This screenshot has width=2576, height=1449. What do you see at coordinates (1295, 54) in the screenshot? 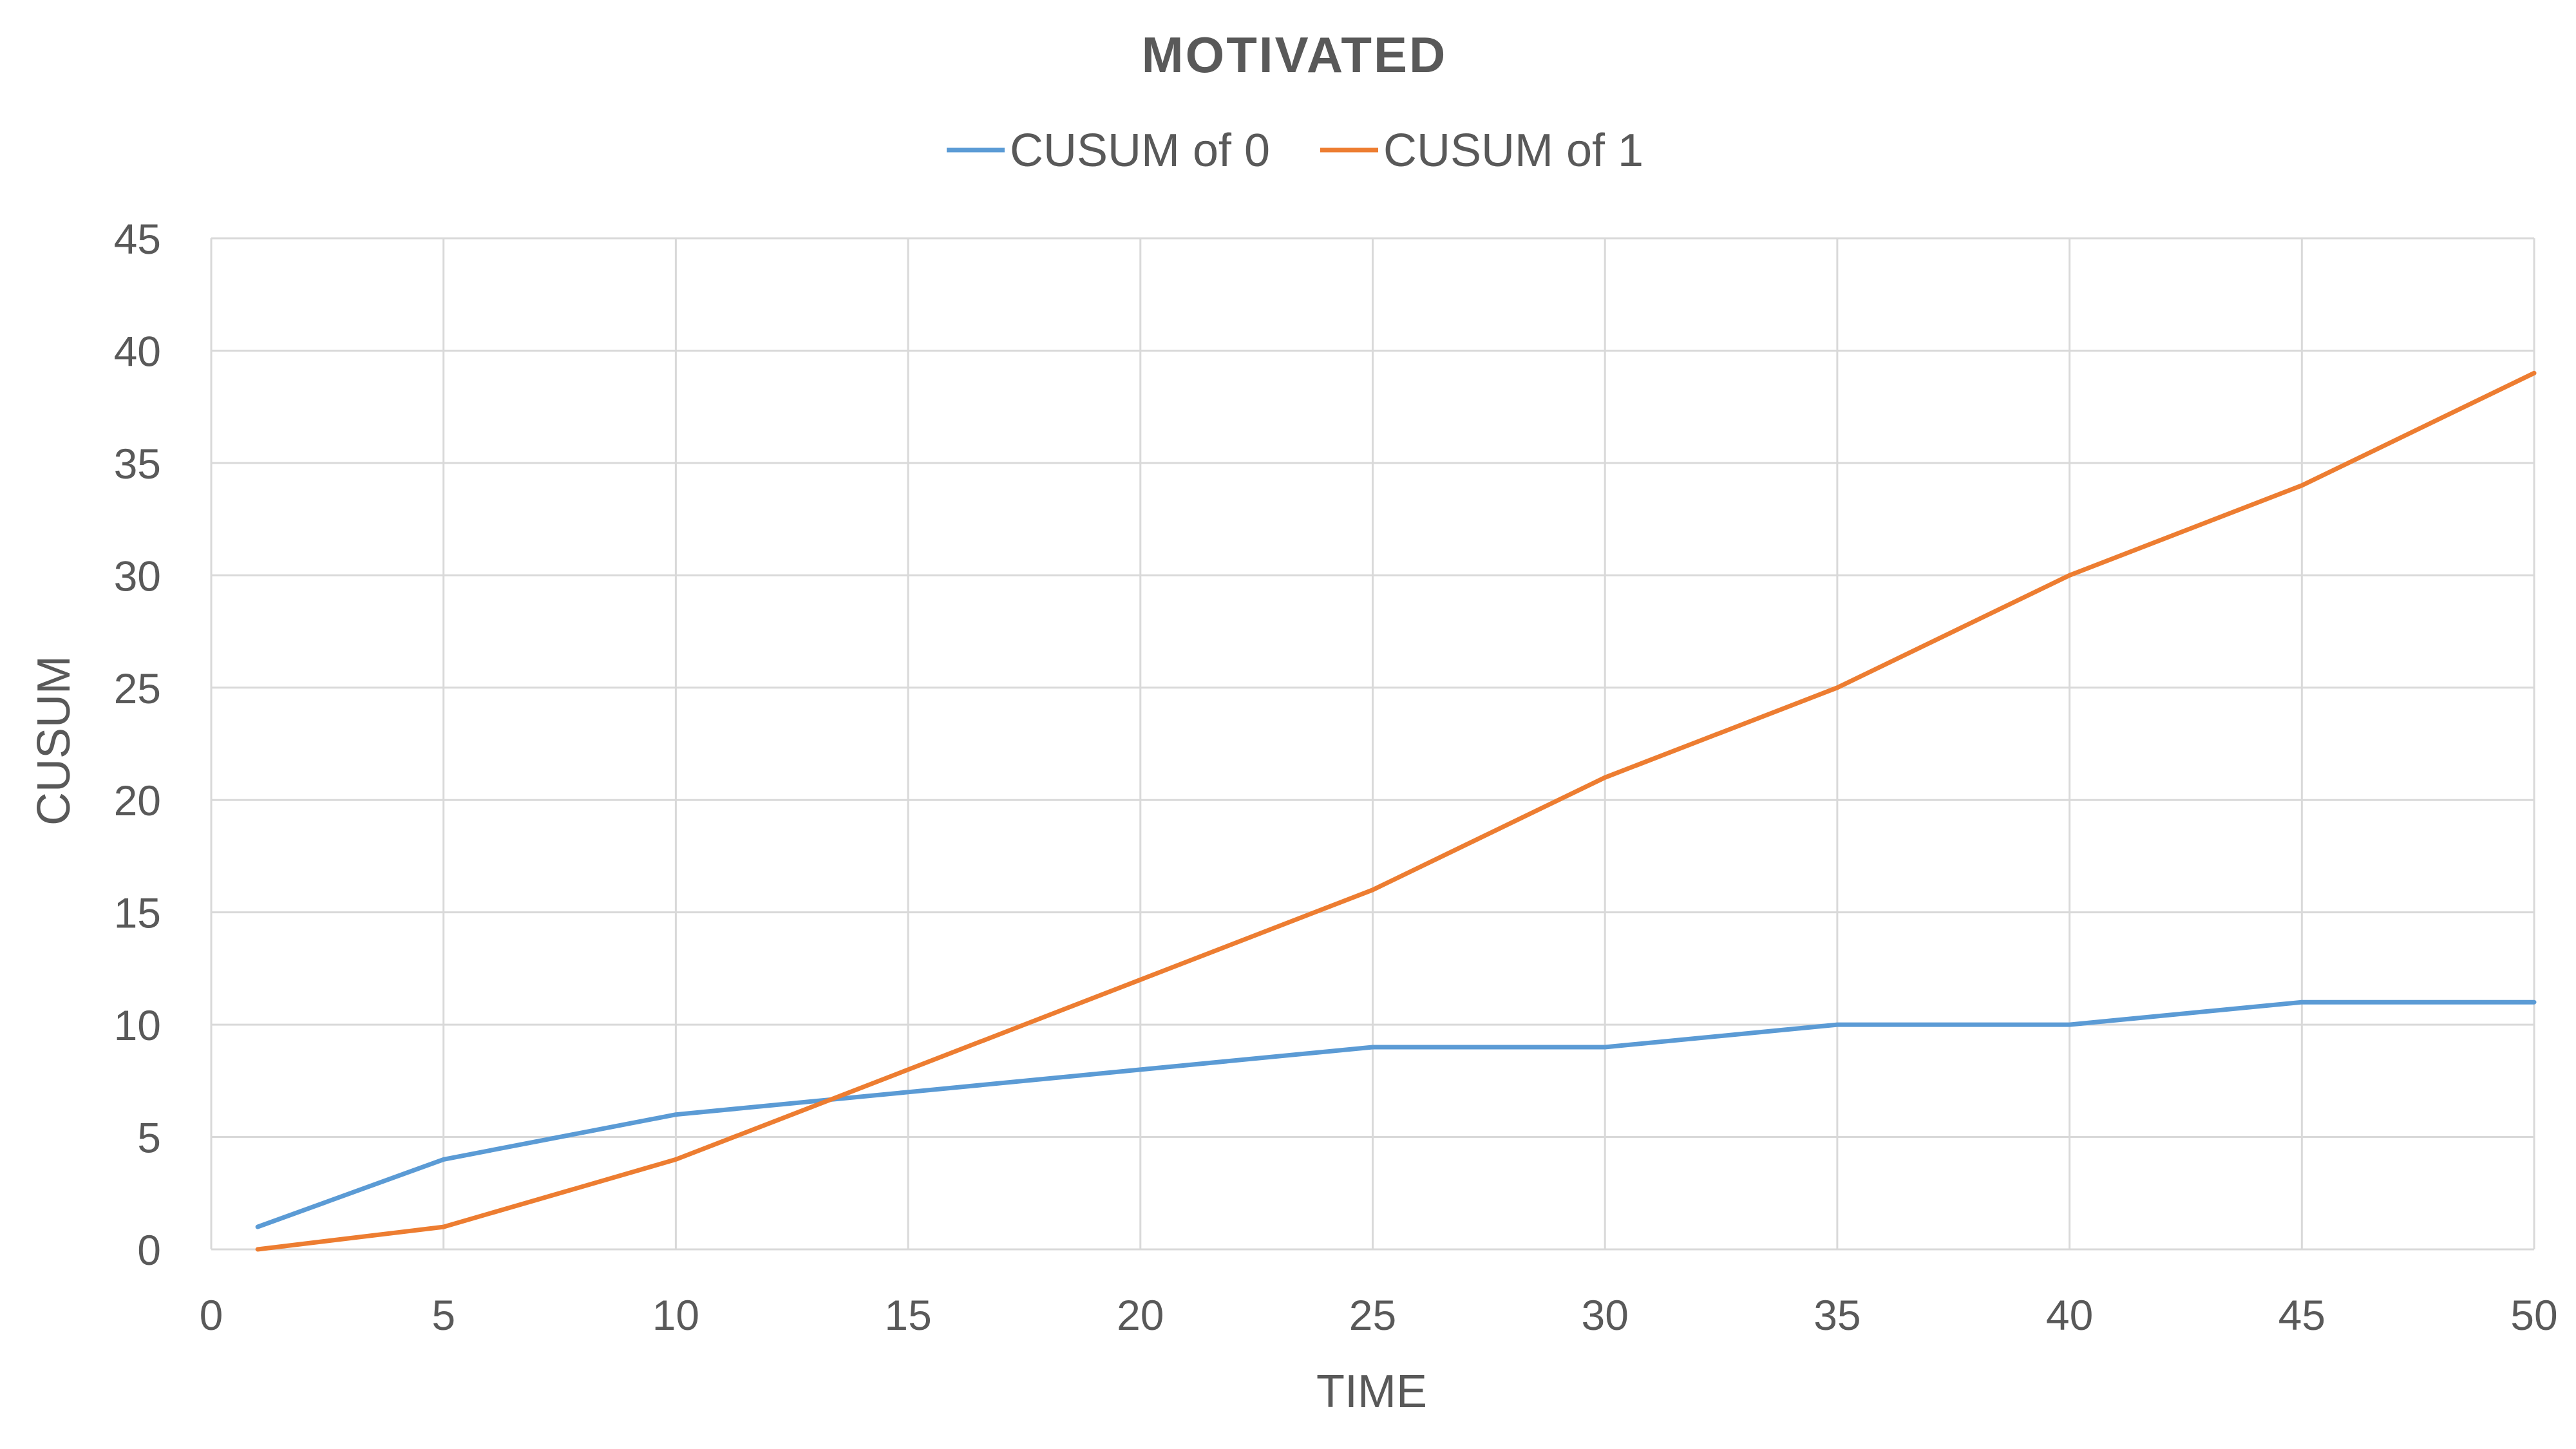
I see `chart-title: MOTIVATED` at bounding box center [1295, 54].